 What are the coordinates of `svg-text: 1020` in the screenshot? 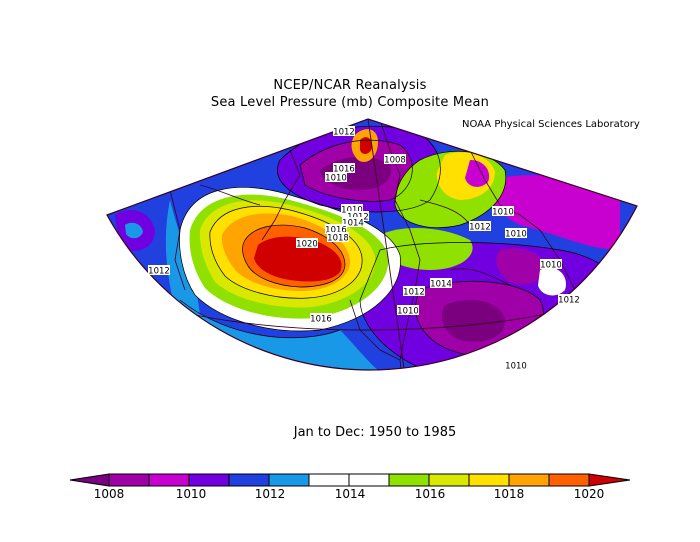 It's located at (307, 245).